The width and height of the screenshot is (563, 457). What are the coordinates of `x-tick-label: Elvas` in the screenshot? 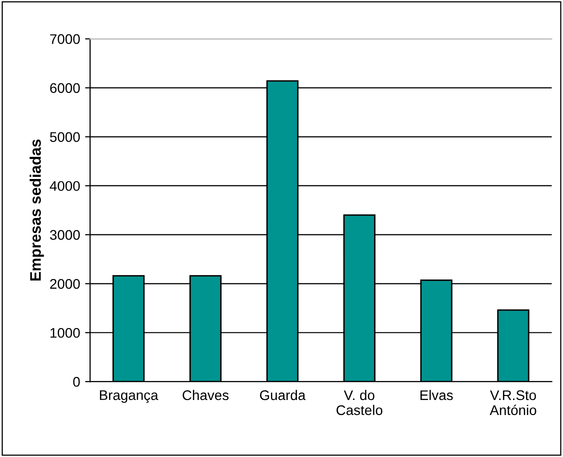 It's located at (436, 395).